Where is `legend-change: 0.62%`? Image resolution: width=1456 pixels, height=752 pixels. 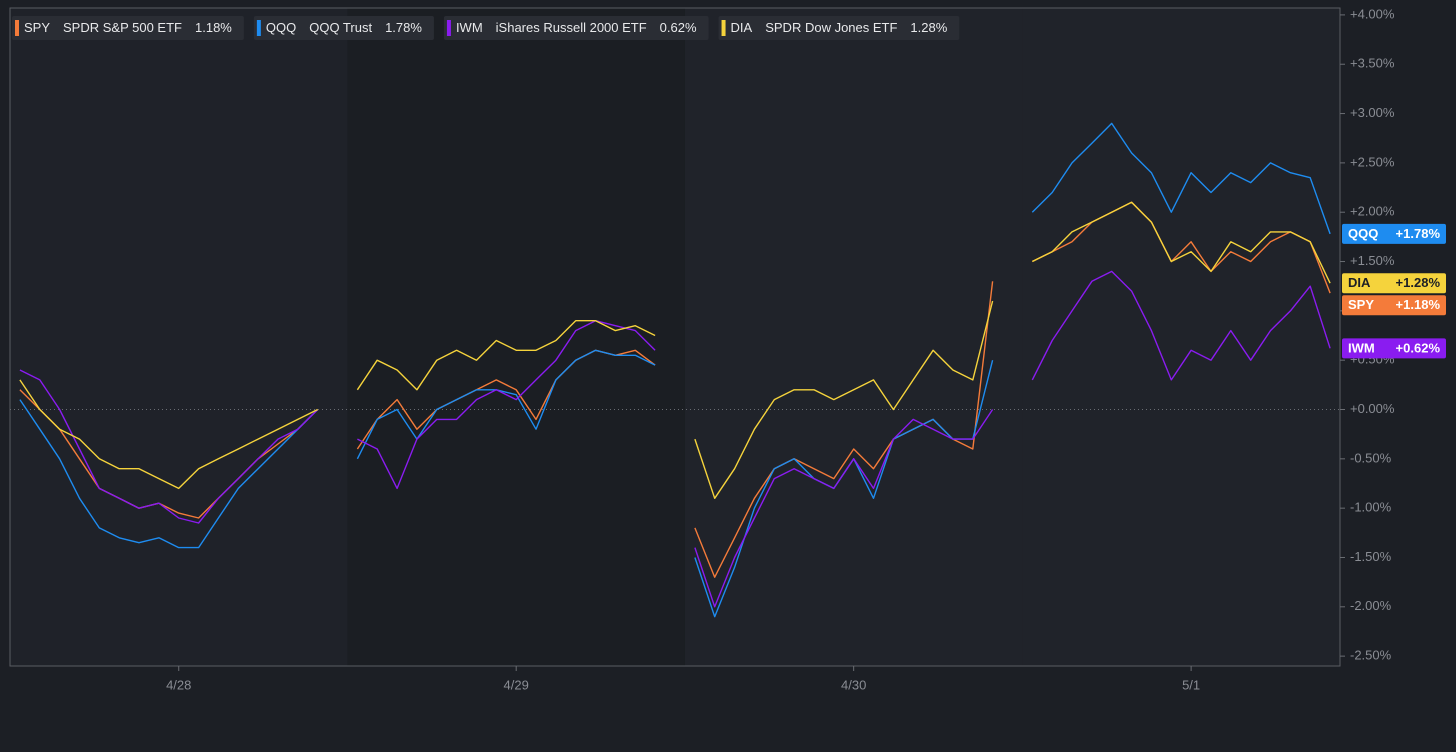
legend-change: 0.62% is located at coordinates (678, 27).